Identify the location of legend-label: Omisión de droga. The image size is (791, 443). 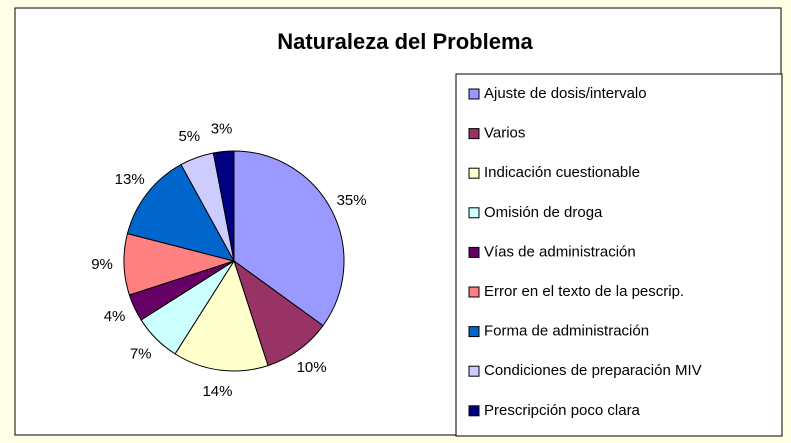
(543, 212).